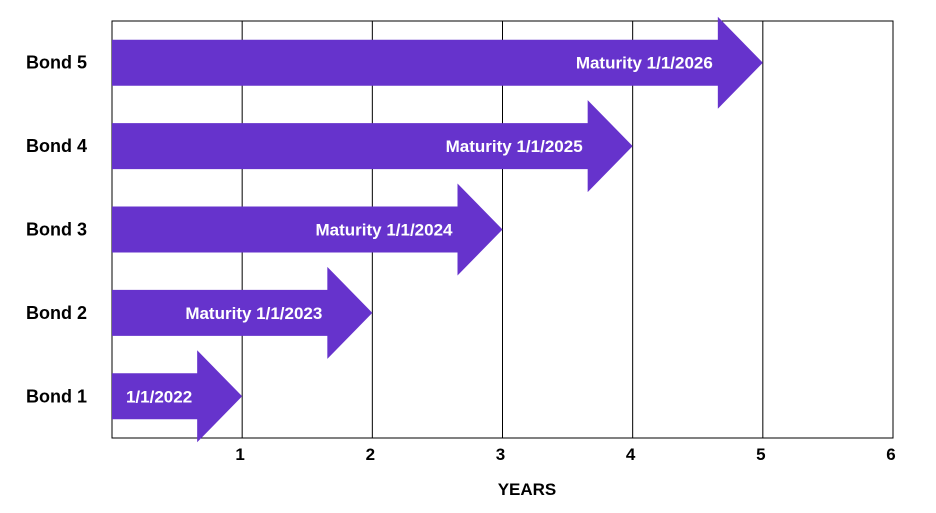 This screenshot has width=936, height=513. What do you see at coordinates (56, 146) in the screenshot?
I see `bond-label-4: Bond 4` at bounding box center [56, 146].